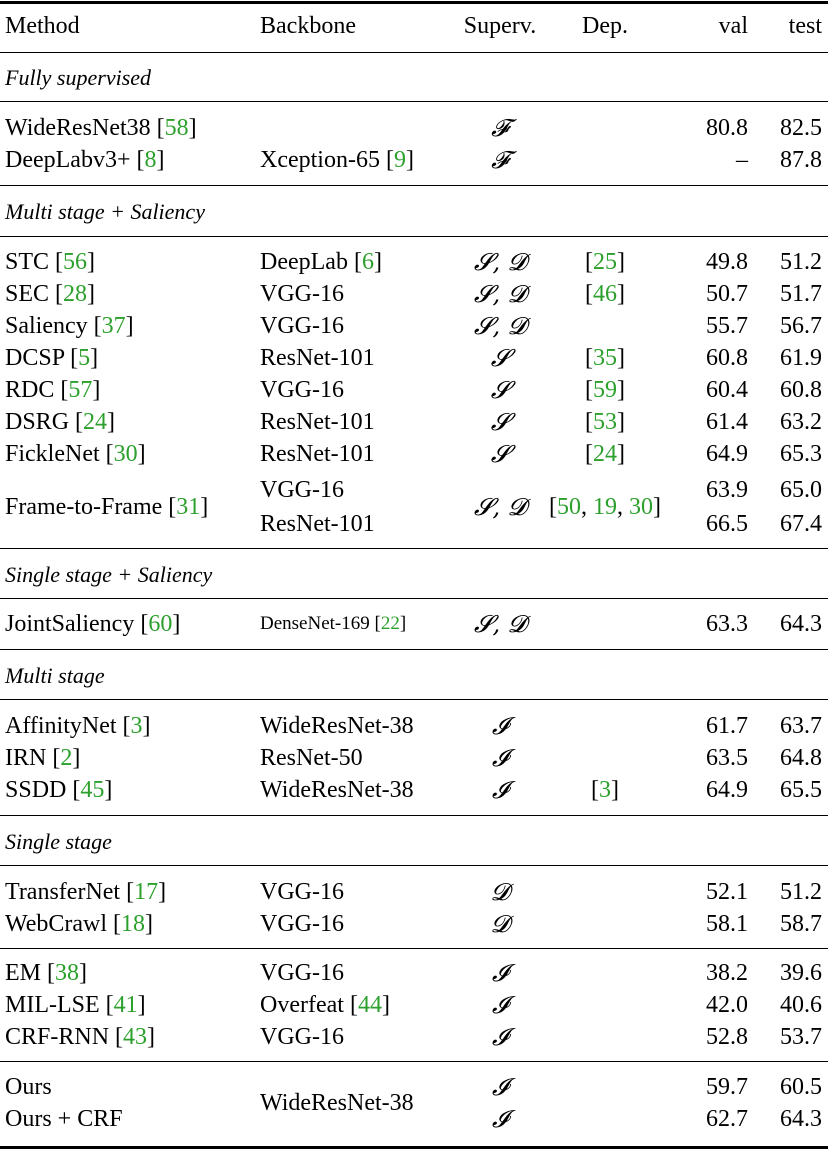 This screenshot has height=1151, width=828. I want to click on dependency-cell: [50, 19, 30], so click(605, 507).